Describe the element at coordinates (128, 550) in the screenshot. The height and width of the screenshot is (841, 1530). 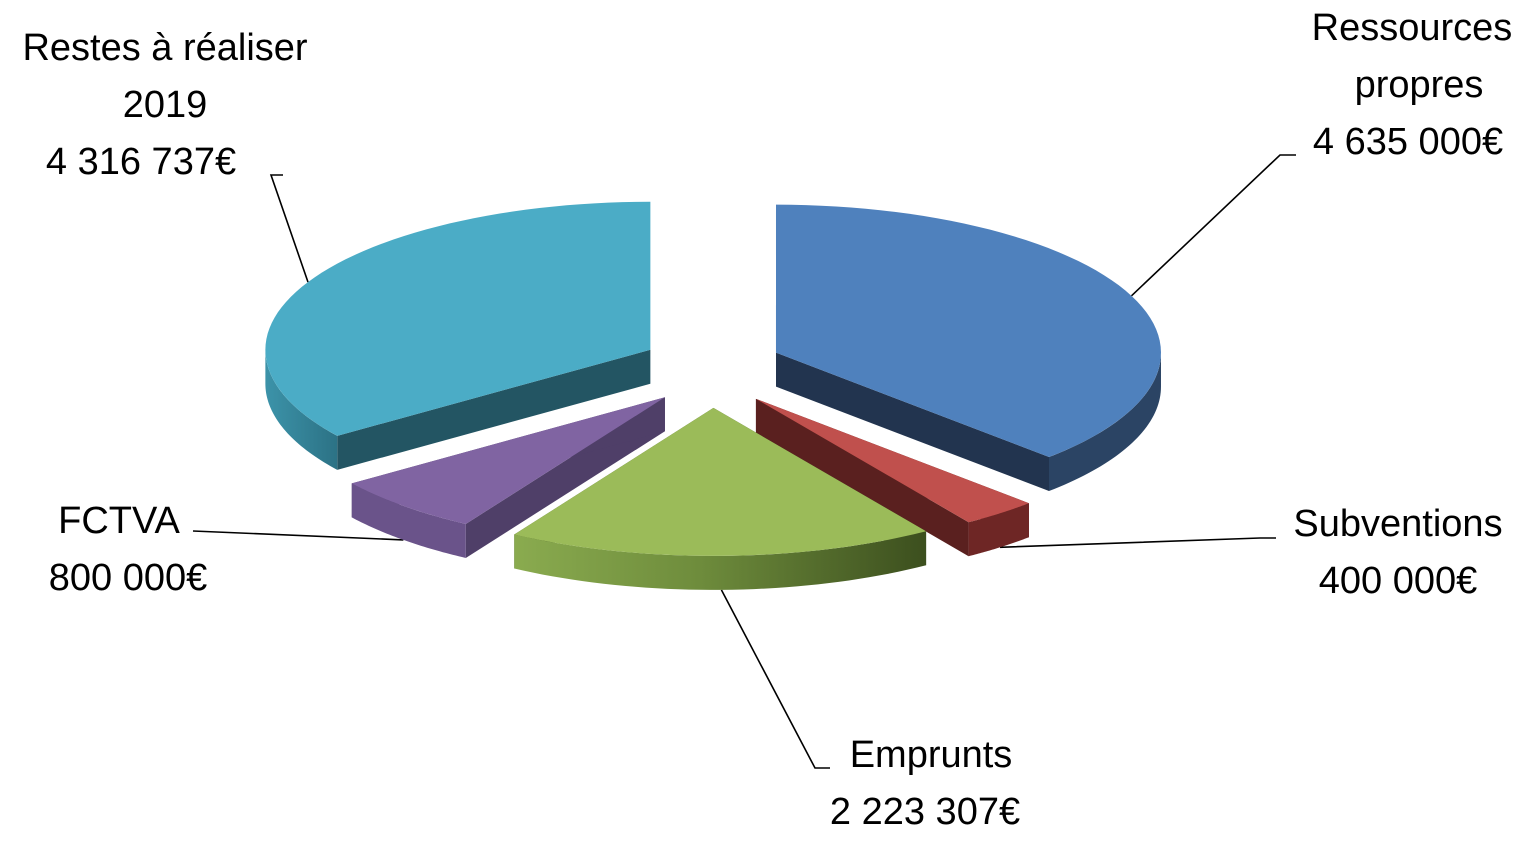
I see `label-fctva: FCTVA 800 000€` at that location.